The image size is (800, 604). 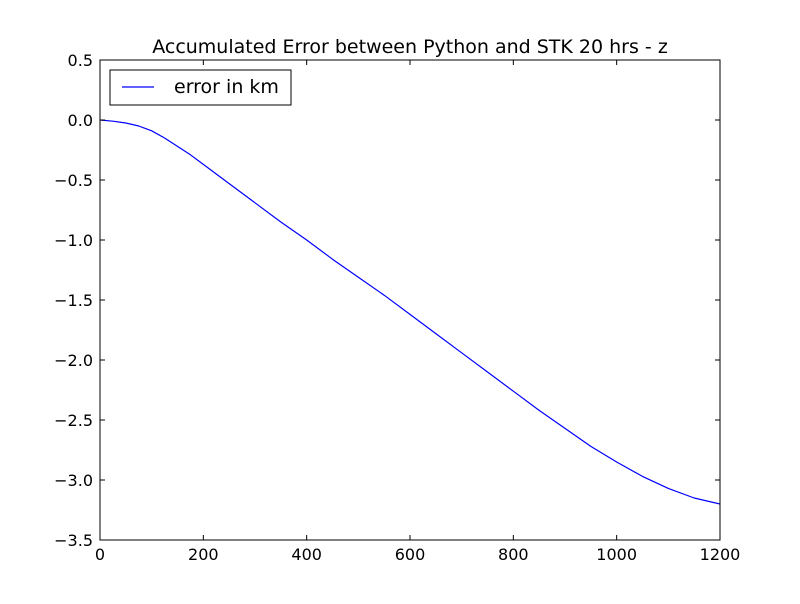 What do you see at coordinates (616, 554) in the screenshot?
I see `x-tick-label: 1000` at bounding box center [616, 554].